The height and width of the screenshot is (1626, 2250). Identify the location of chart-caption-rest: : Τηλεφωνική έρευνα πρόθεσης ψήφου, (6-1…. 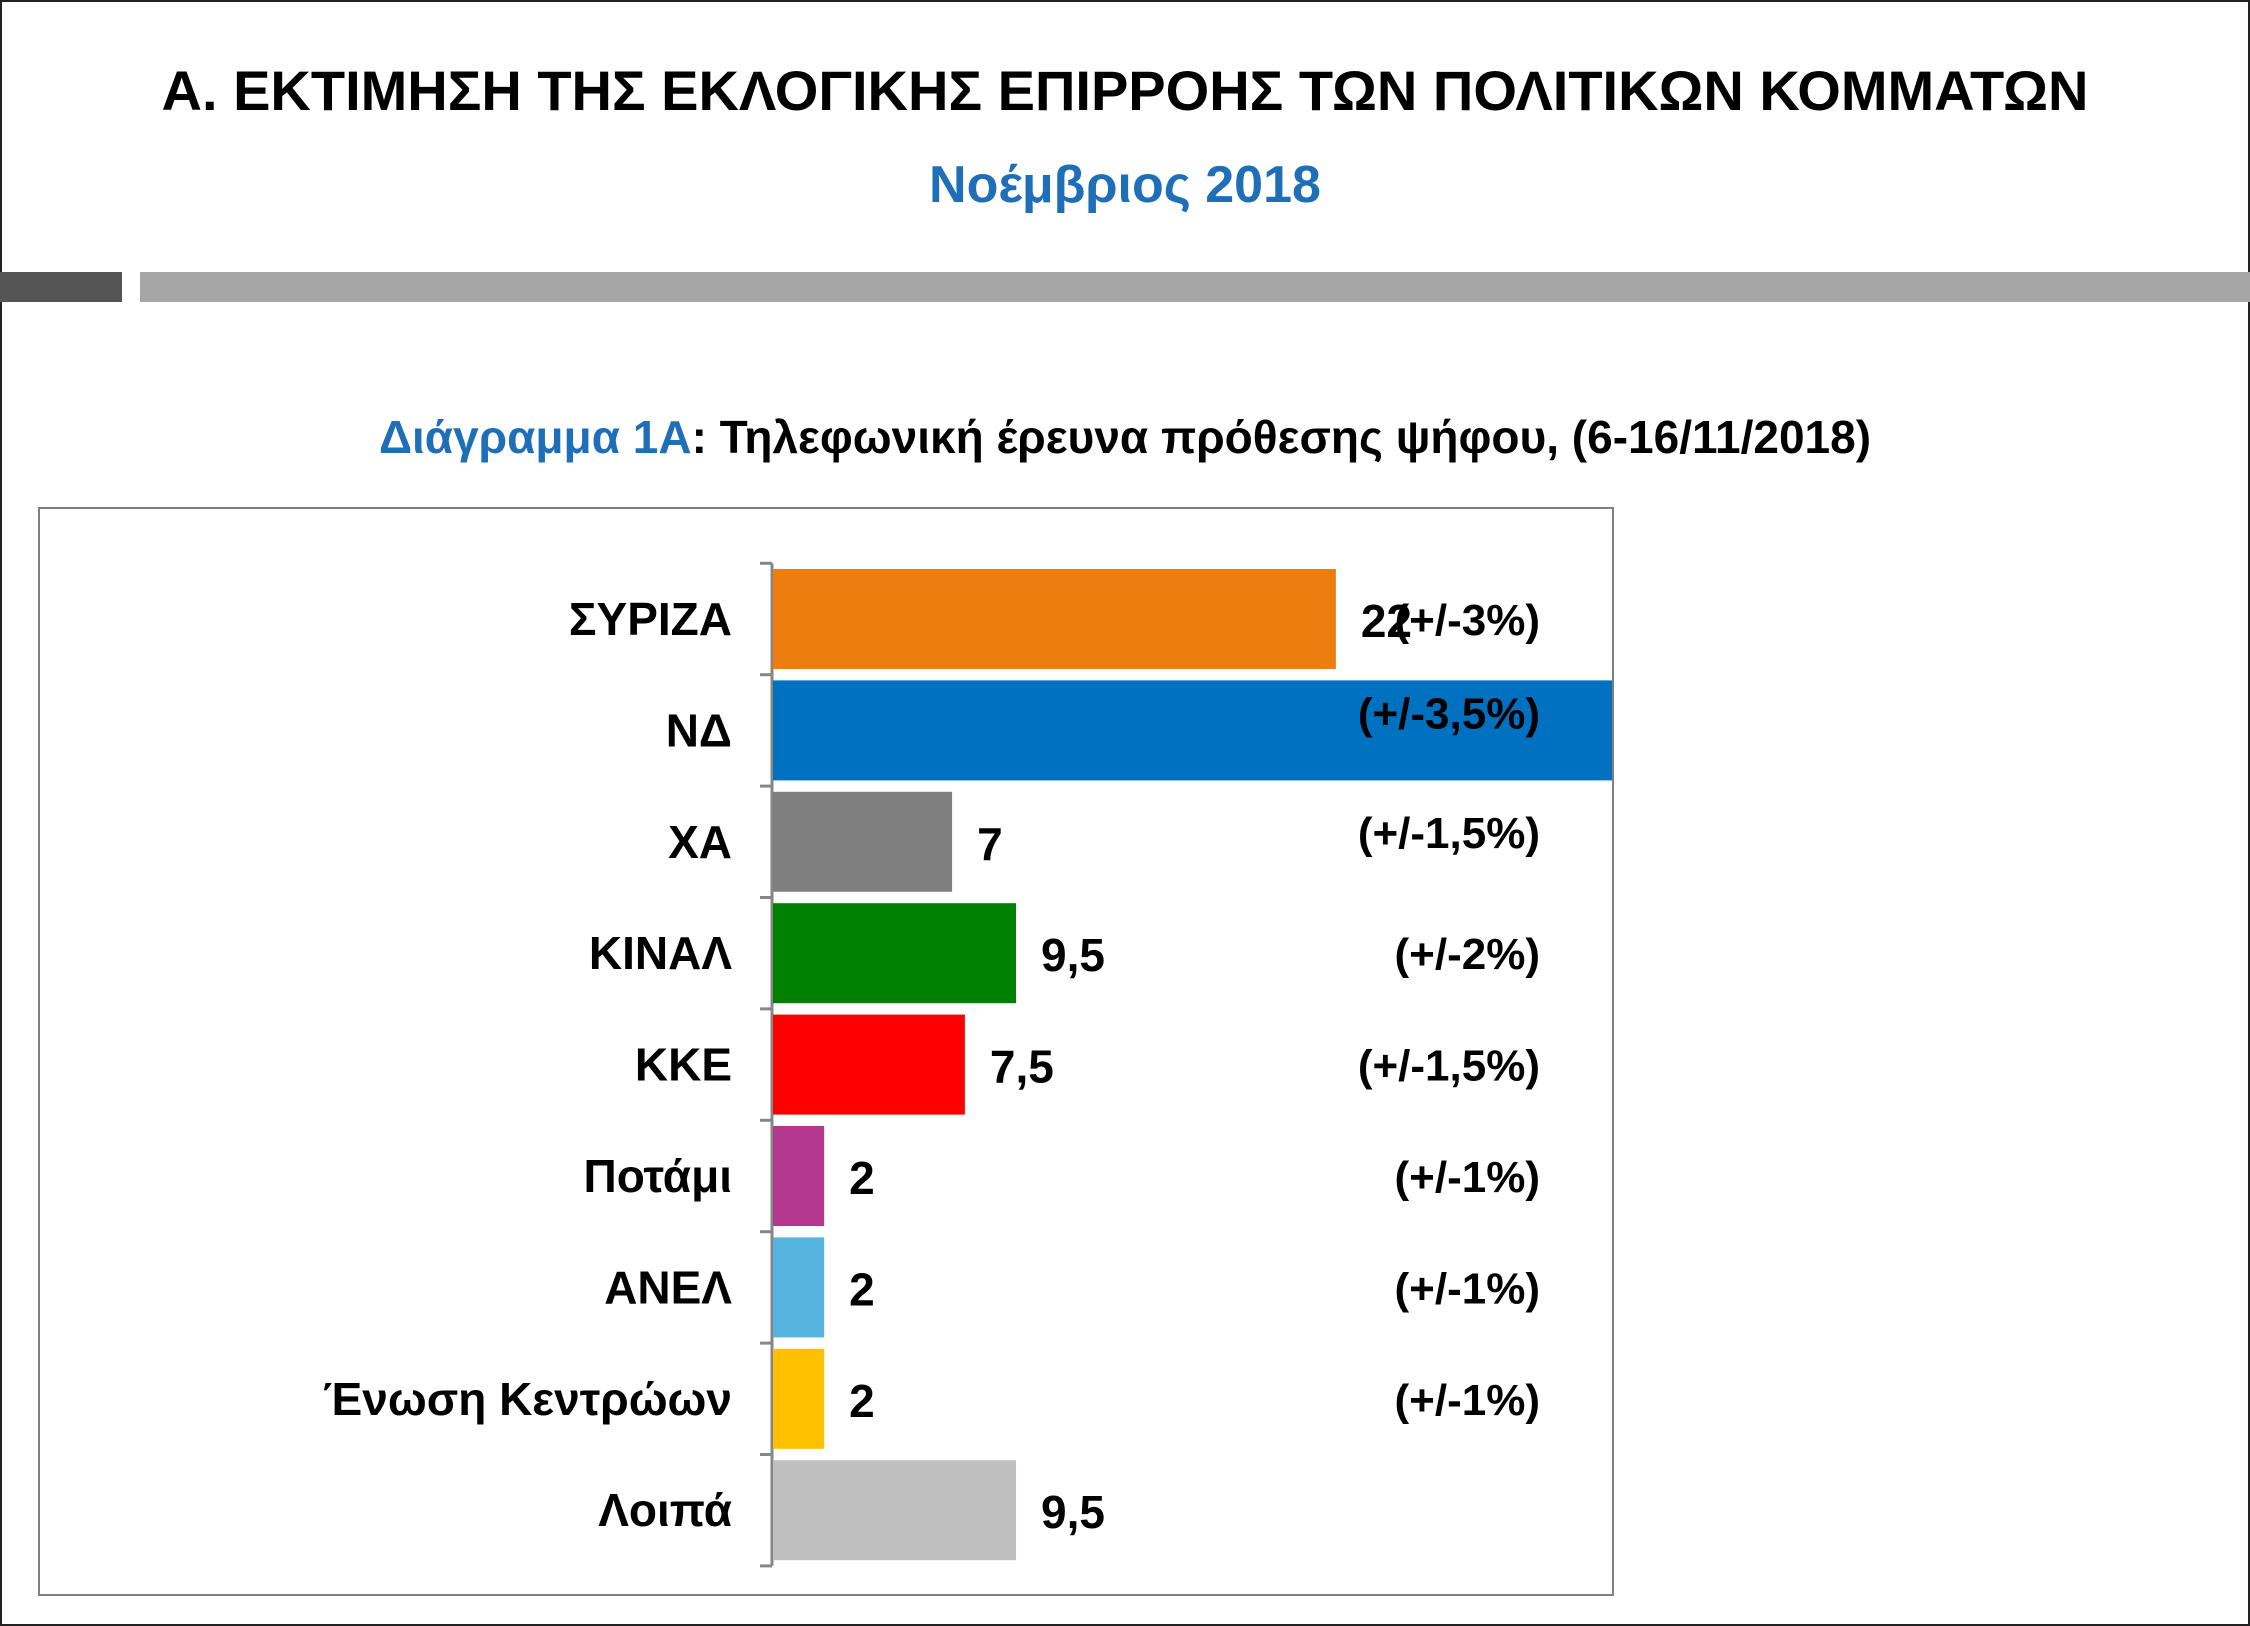
(1281, 437).